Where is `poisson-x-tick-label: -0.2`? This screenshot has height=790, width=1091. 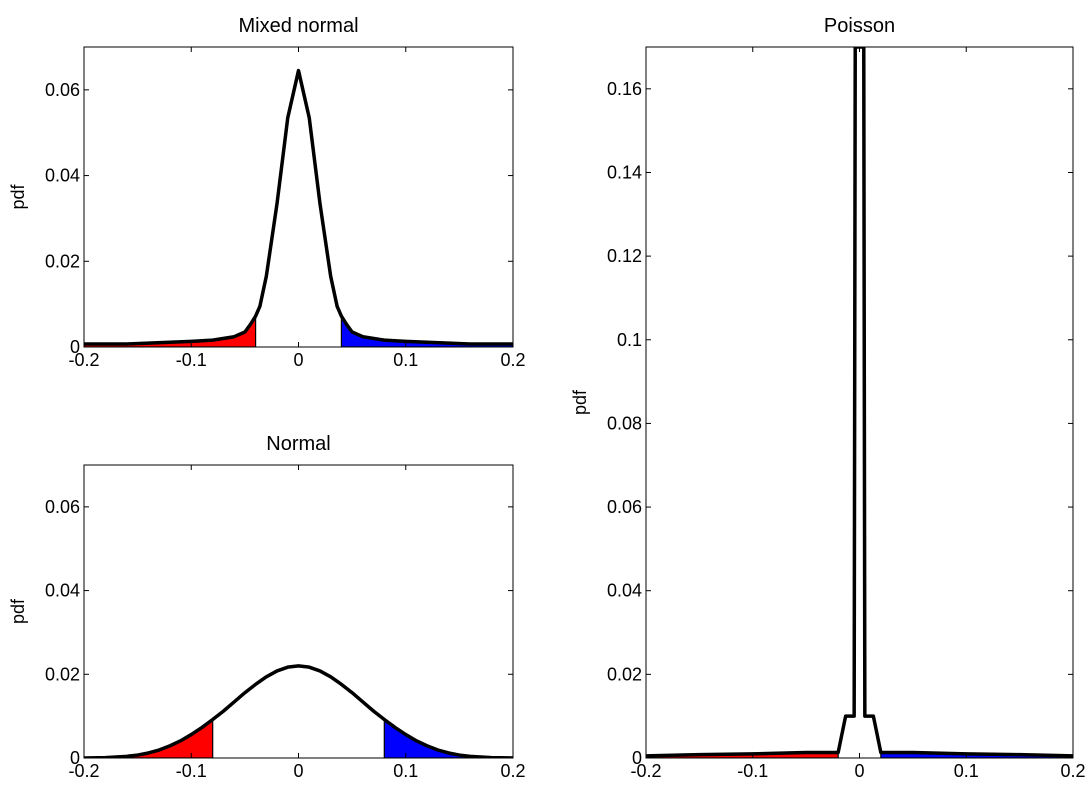
poisson-x-tick-label: -0.2 is located at coordinates (645, 771).